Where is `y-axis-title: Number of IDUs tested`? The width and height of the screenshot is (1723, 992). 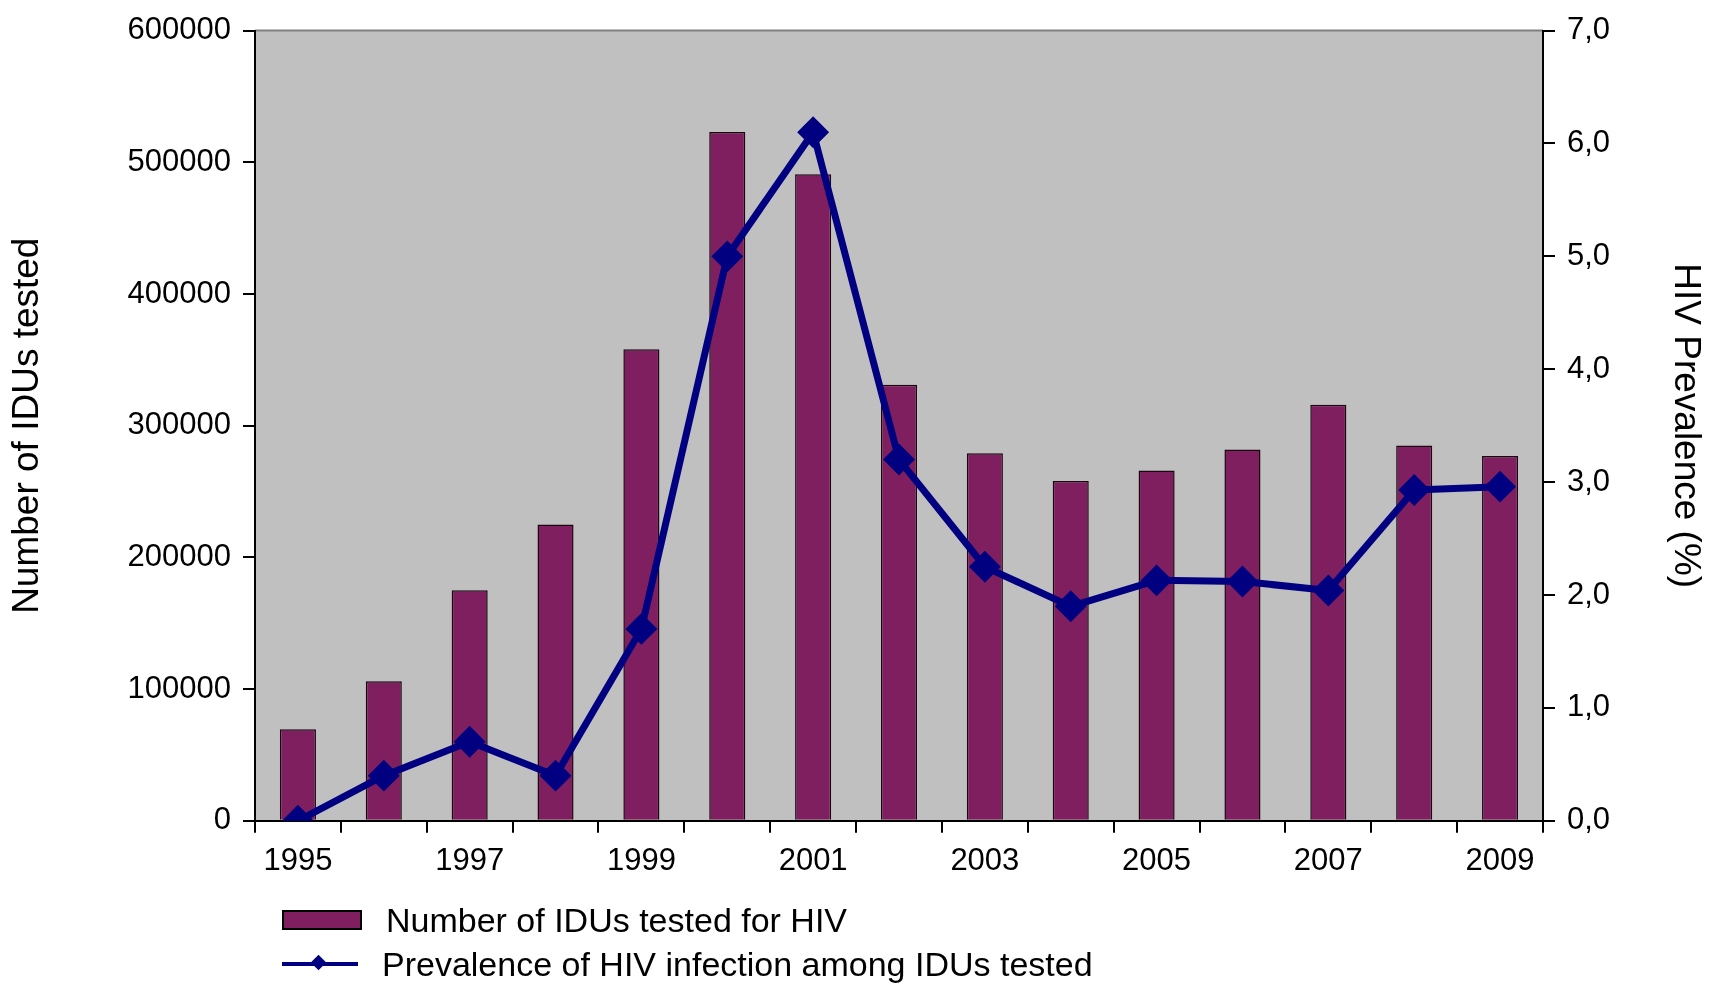
y-axis-title: Number of IDUs tested is located at coordinates (26, 425).